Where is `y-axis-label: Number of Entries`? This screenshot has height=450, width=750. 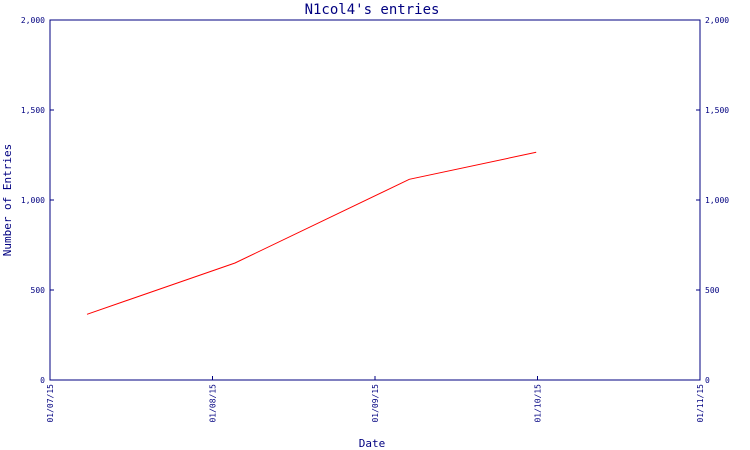
y-axis-label: Number of Entries is located at coordinates (7, 200).